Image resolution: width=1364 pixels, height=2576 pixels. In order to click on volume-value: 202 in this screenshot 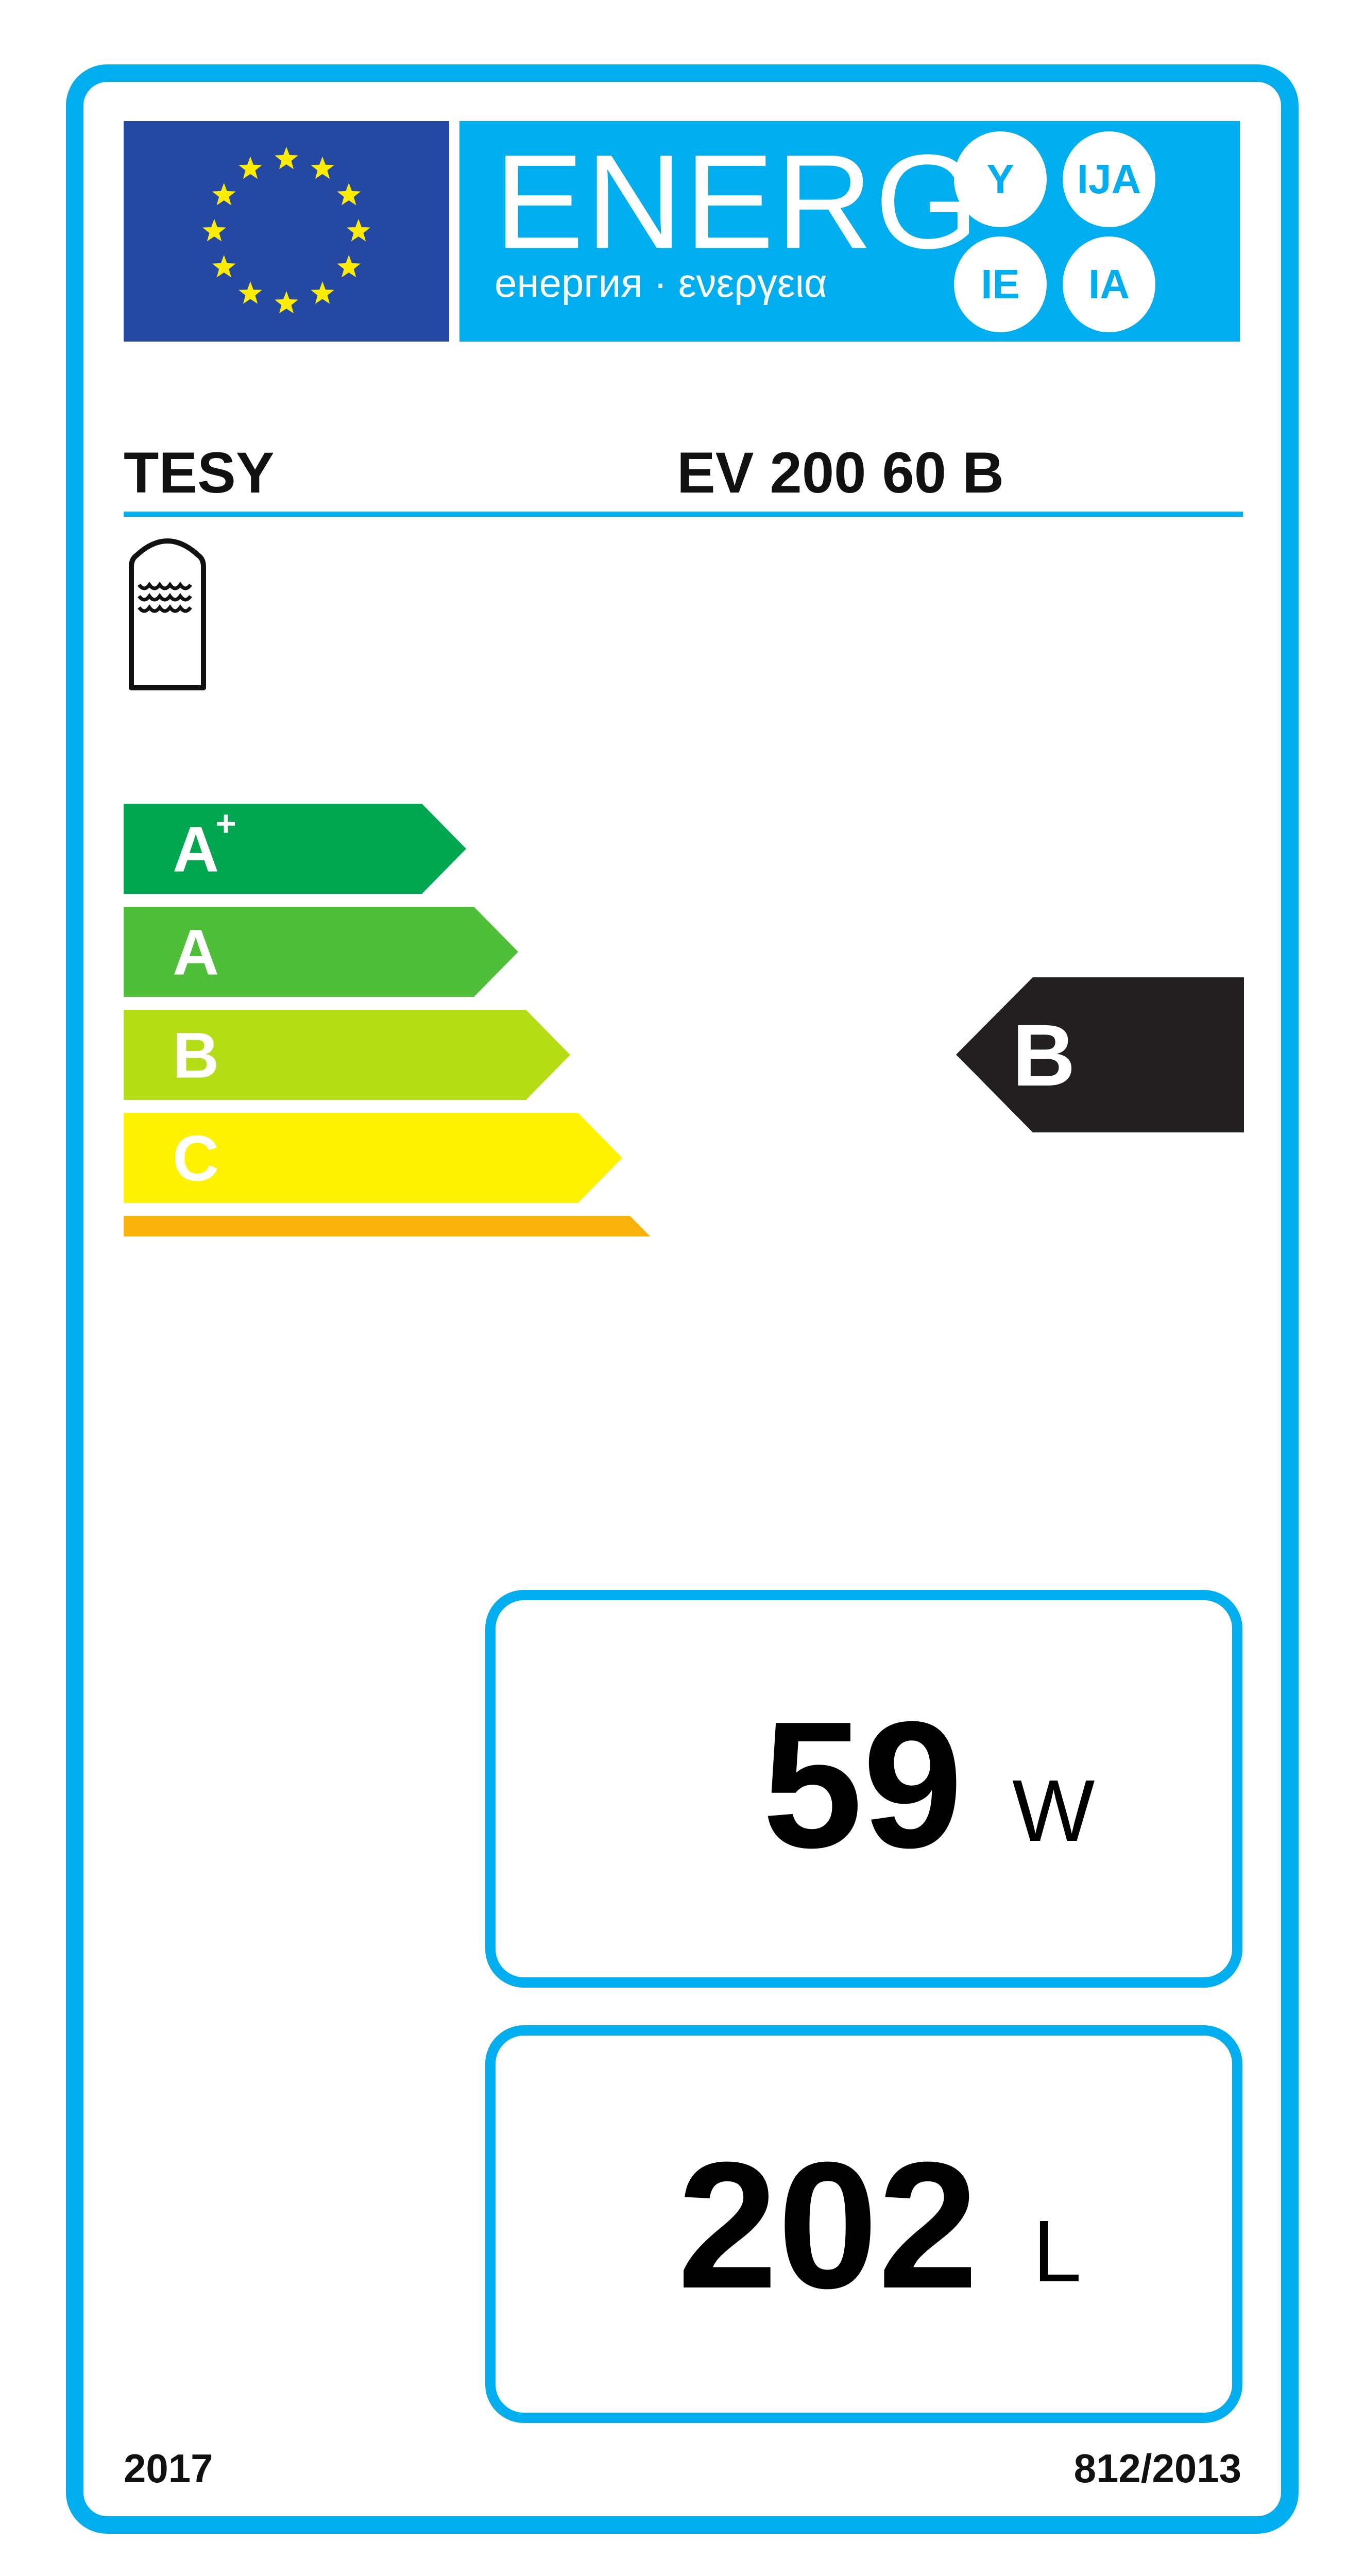, I will do `click(827, 2225)`.